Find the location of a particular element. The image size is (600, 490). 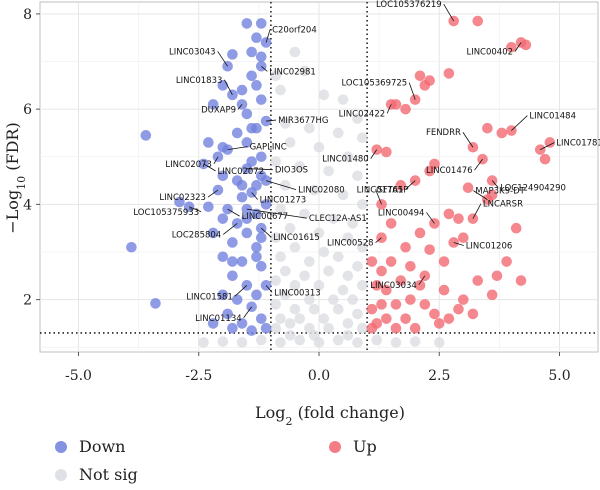

gene-label: LOC285804 is located at coordinates (197, 235).